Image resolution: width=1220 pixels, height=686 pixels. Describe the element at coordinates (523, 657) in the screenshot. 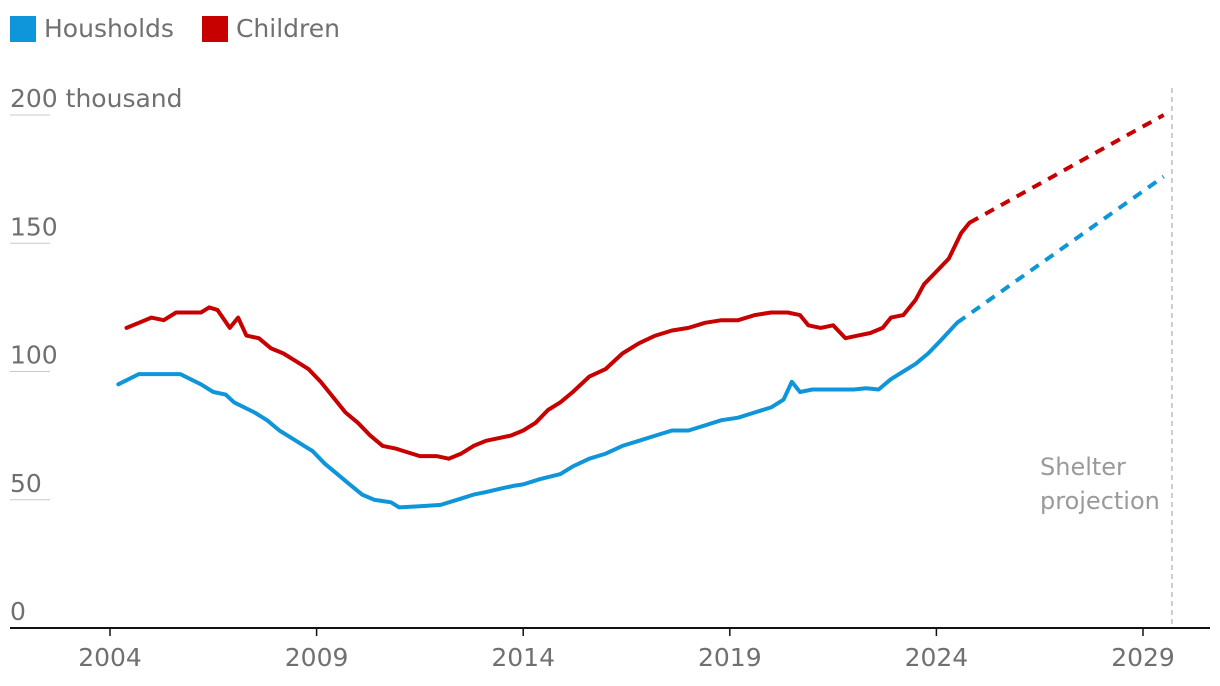

I see `x-tick-label-2: 2014` at that location.